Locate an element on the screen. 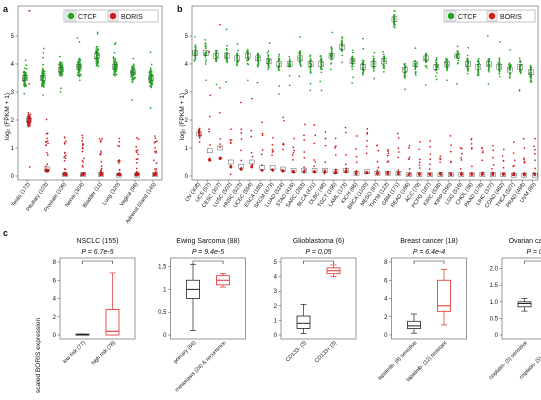 Image resolution: width=541 pixels, height=400 pixels. y-tick-label: 0 is located at coordinates (497, 336).